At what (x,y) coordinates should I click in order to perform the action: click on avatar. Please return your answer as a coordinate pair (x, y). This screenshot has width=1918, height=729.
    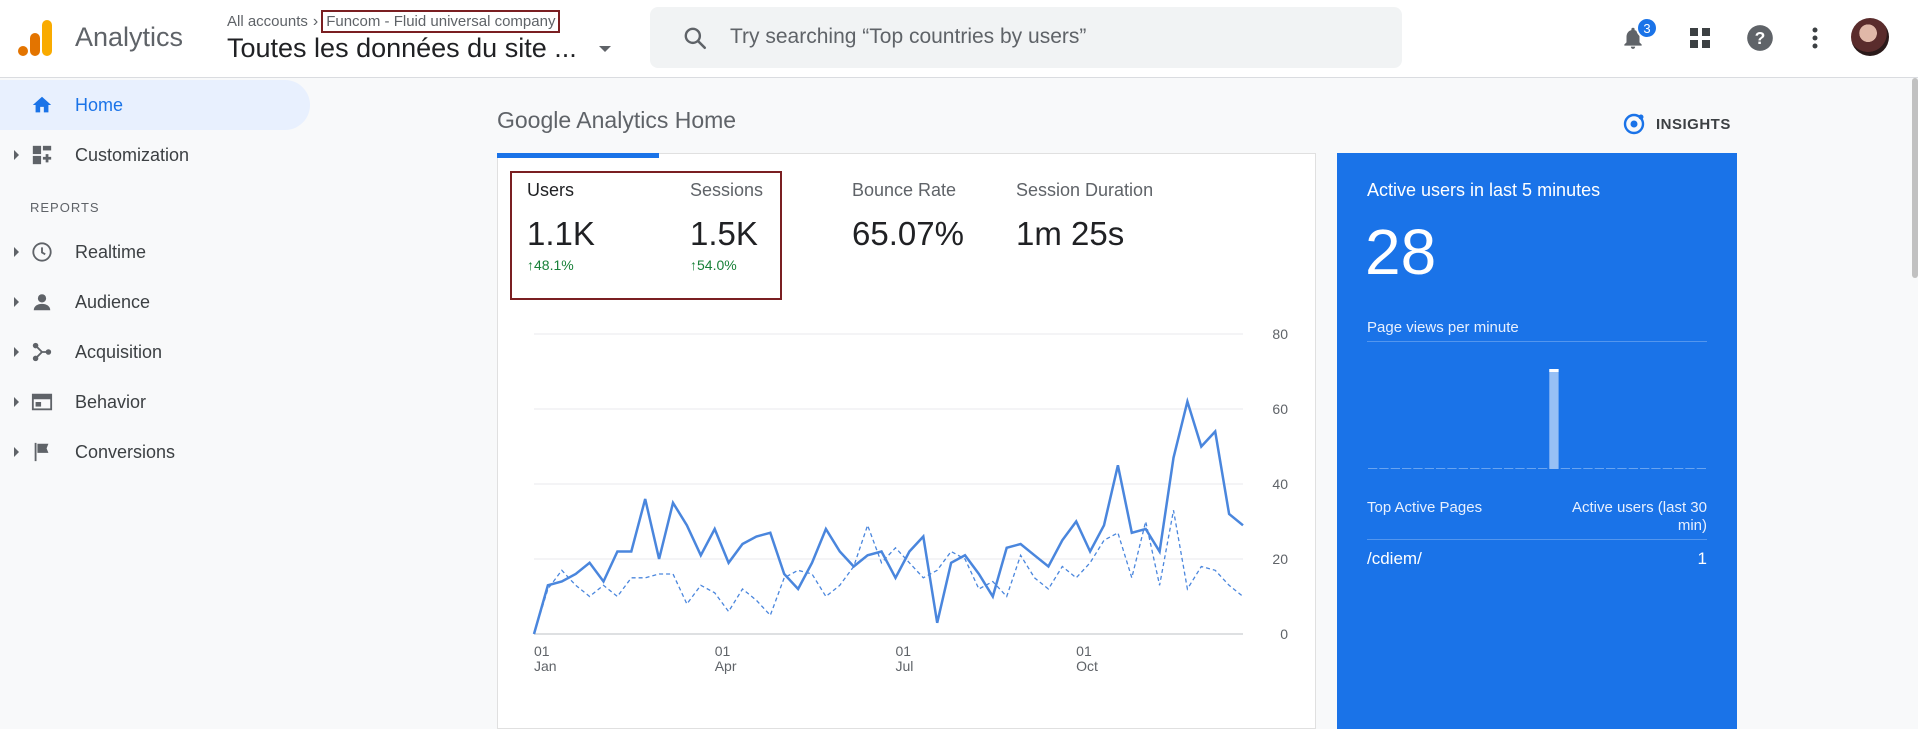
    Looking at the image, I should click on (1870, 37).